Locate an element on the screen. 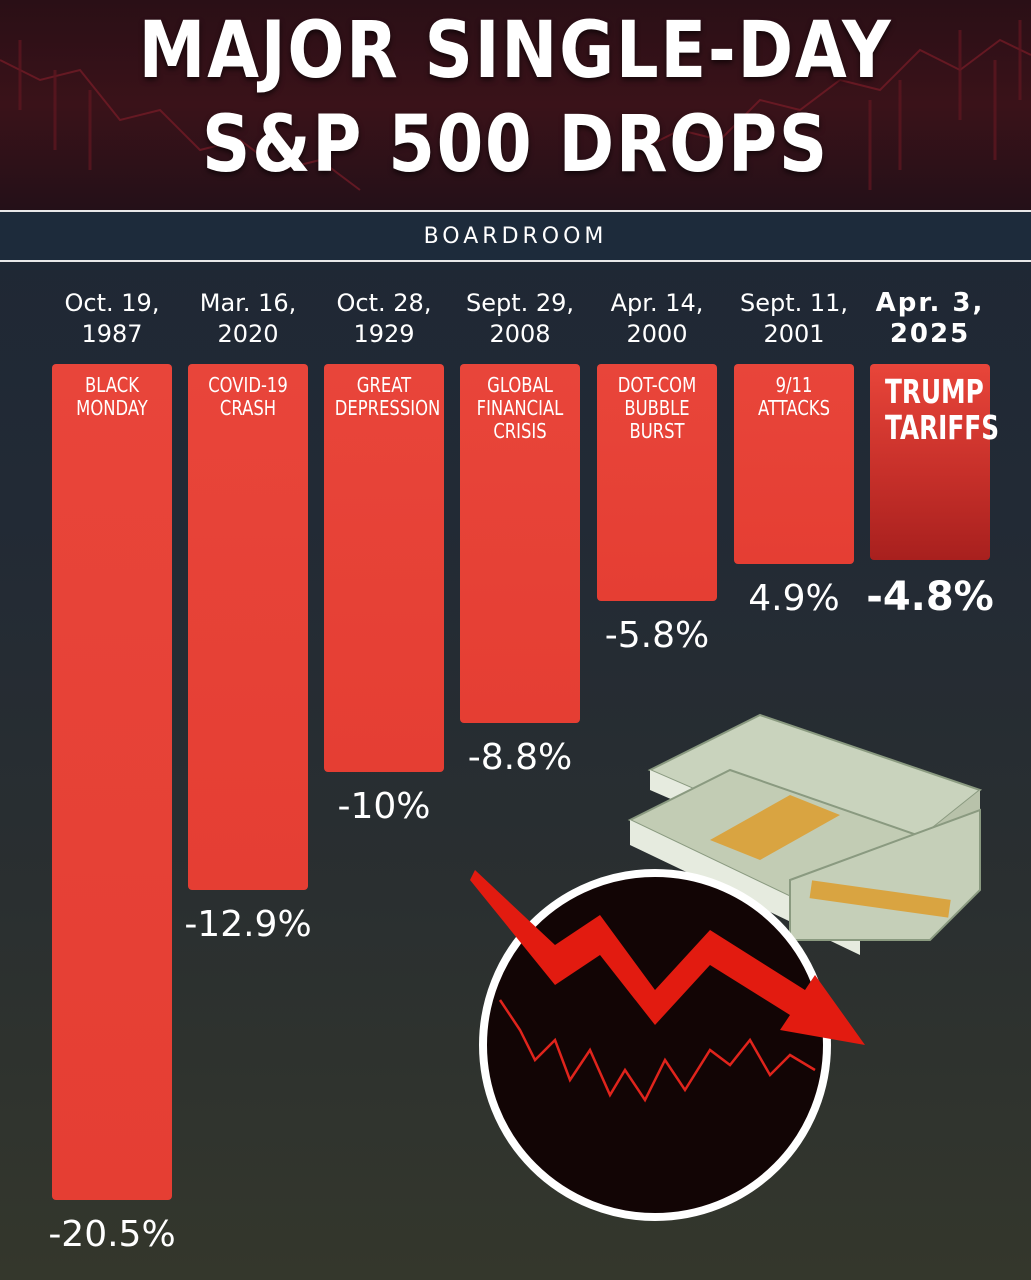  page-title-line-1: MAJOR SINGLE-DAY is located at coordinates (515, 51).